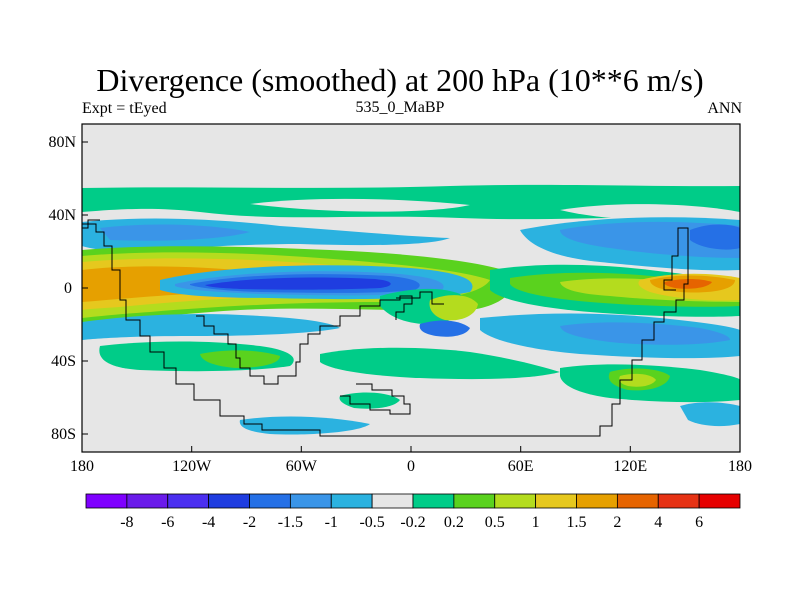 Image resolution: width=800 pixels, height=600 pixels. Describe the element at coordinates (63, 434) in the screenshot. I see `y-label-80s: 80S` at that location.